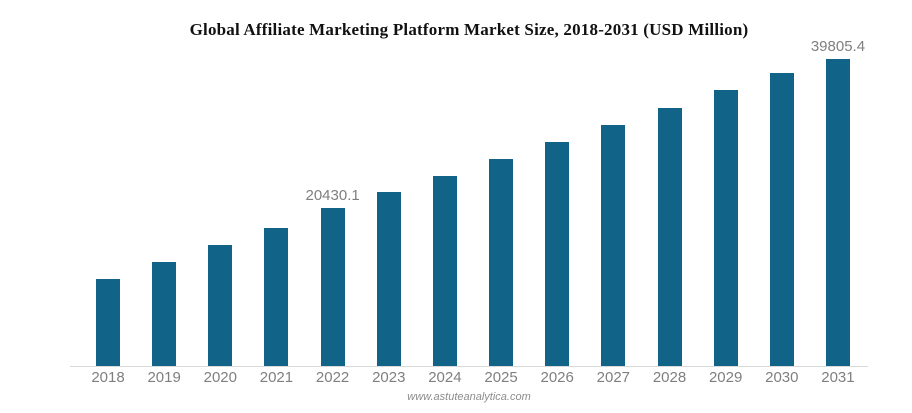 The image size is (912, 413). What do you see at coordinates (164, 377) in the screenshot?
I see `x-axis-label-2019: 2019` at bounding box center [164, 377].